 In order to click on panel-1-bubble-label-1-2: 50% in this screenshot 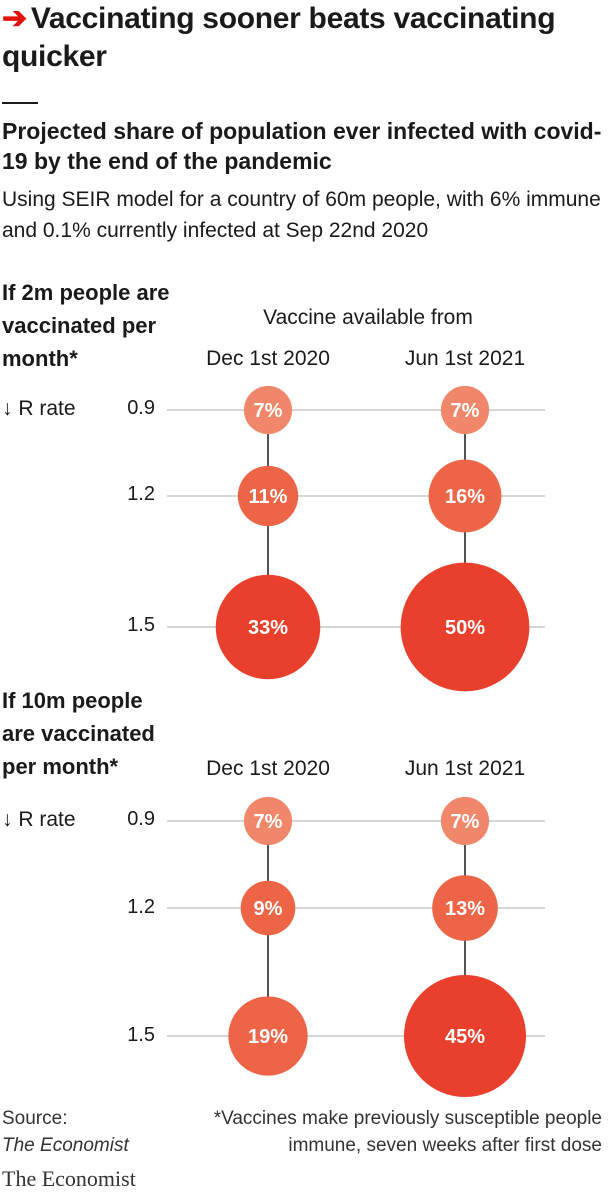, I will do `click(465, 628)`.